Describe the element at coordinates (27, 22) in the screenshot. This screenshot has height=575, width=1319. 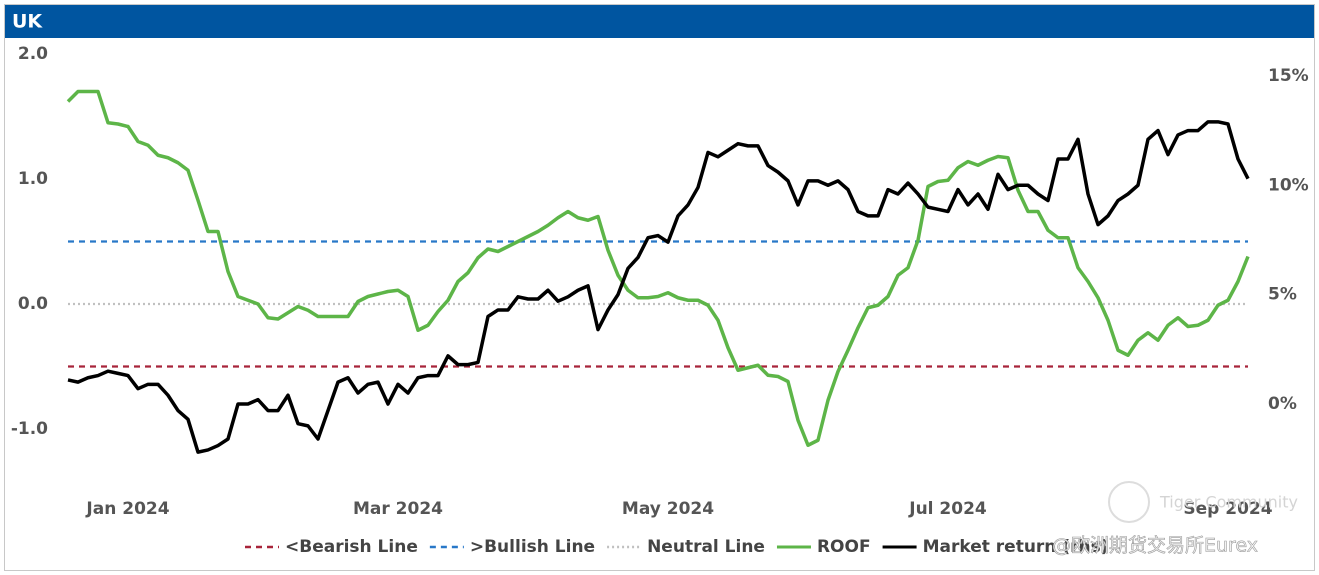
I see `chart-title: UK` at that location.